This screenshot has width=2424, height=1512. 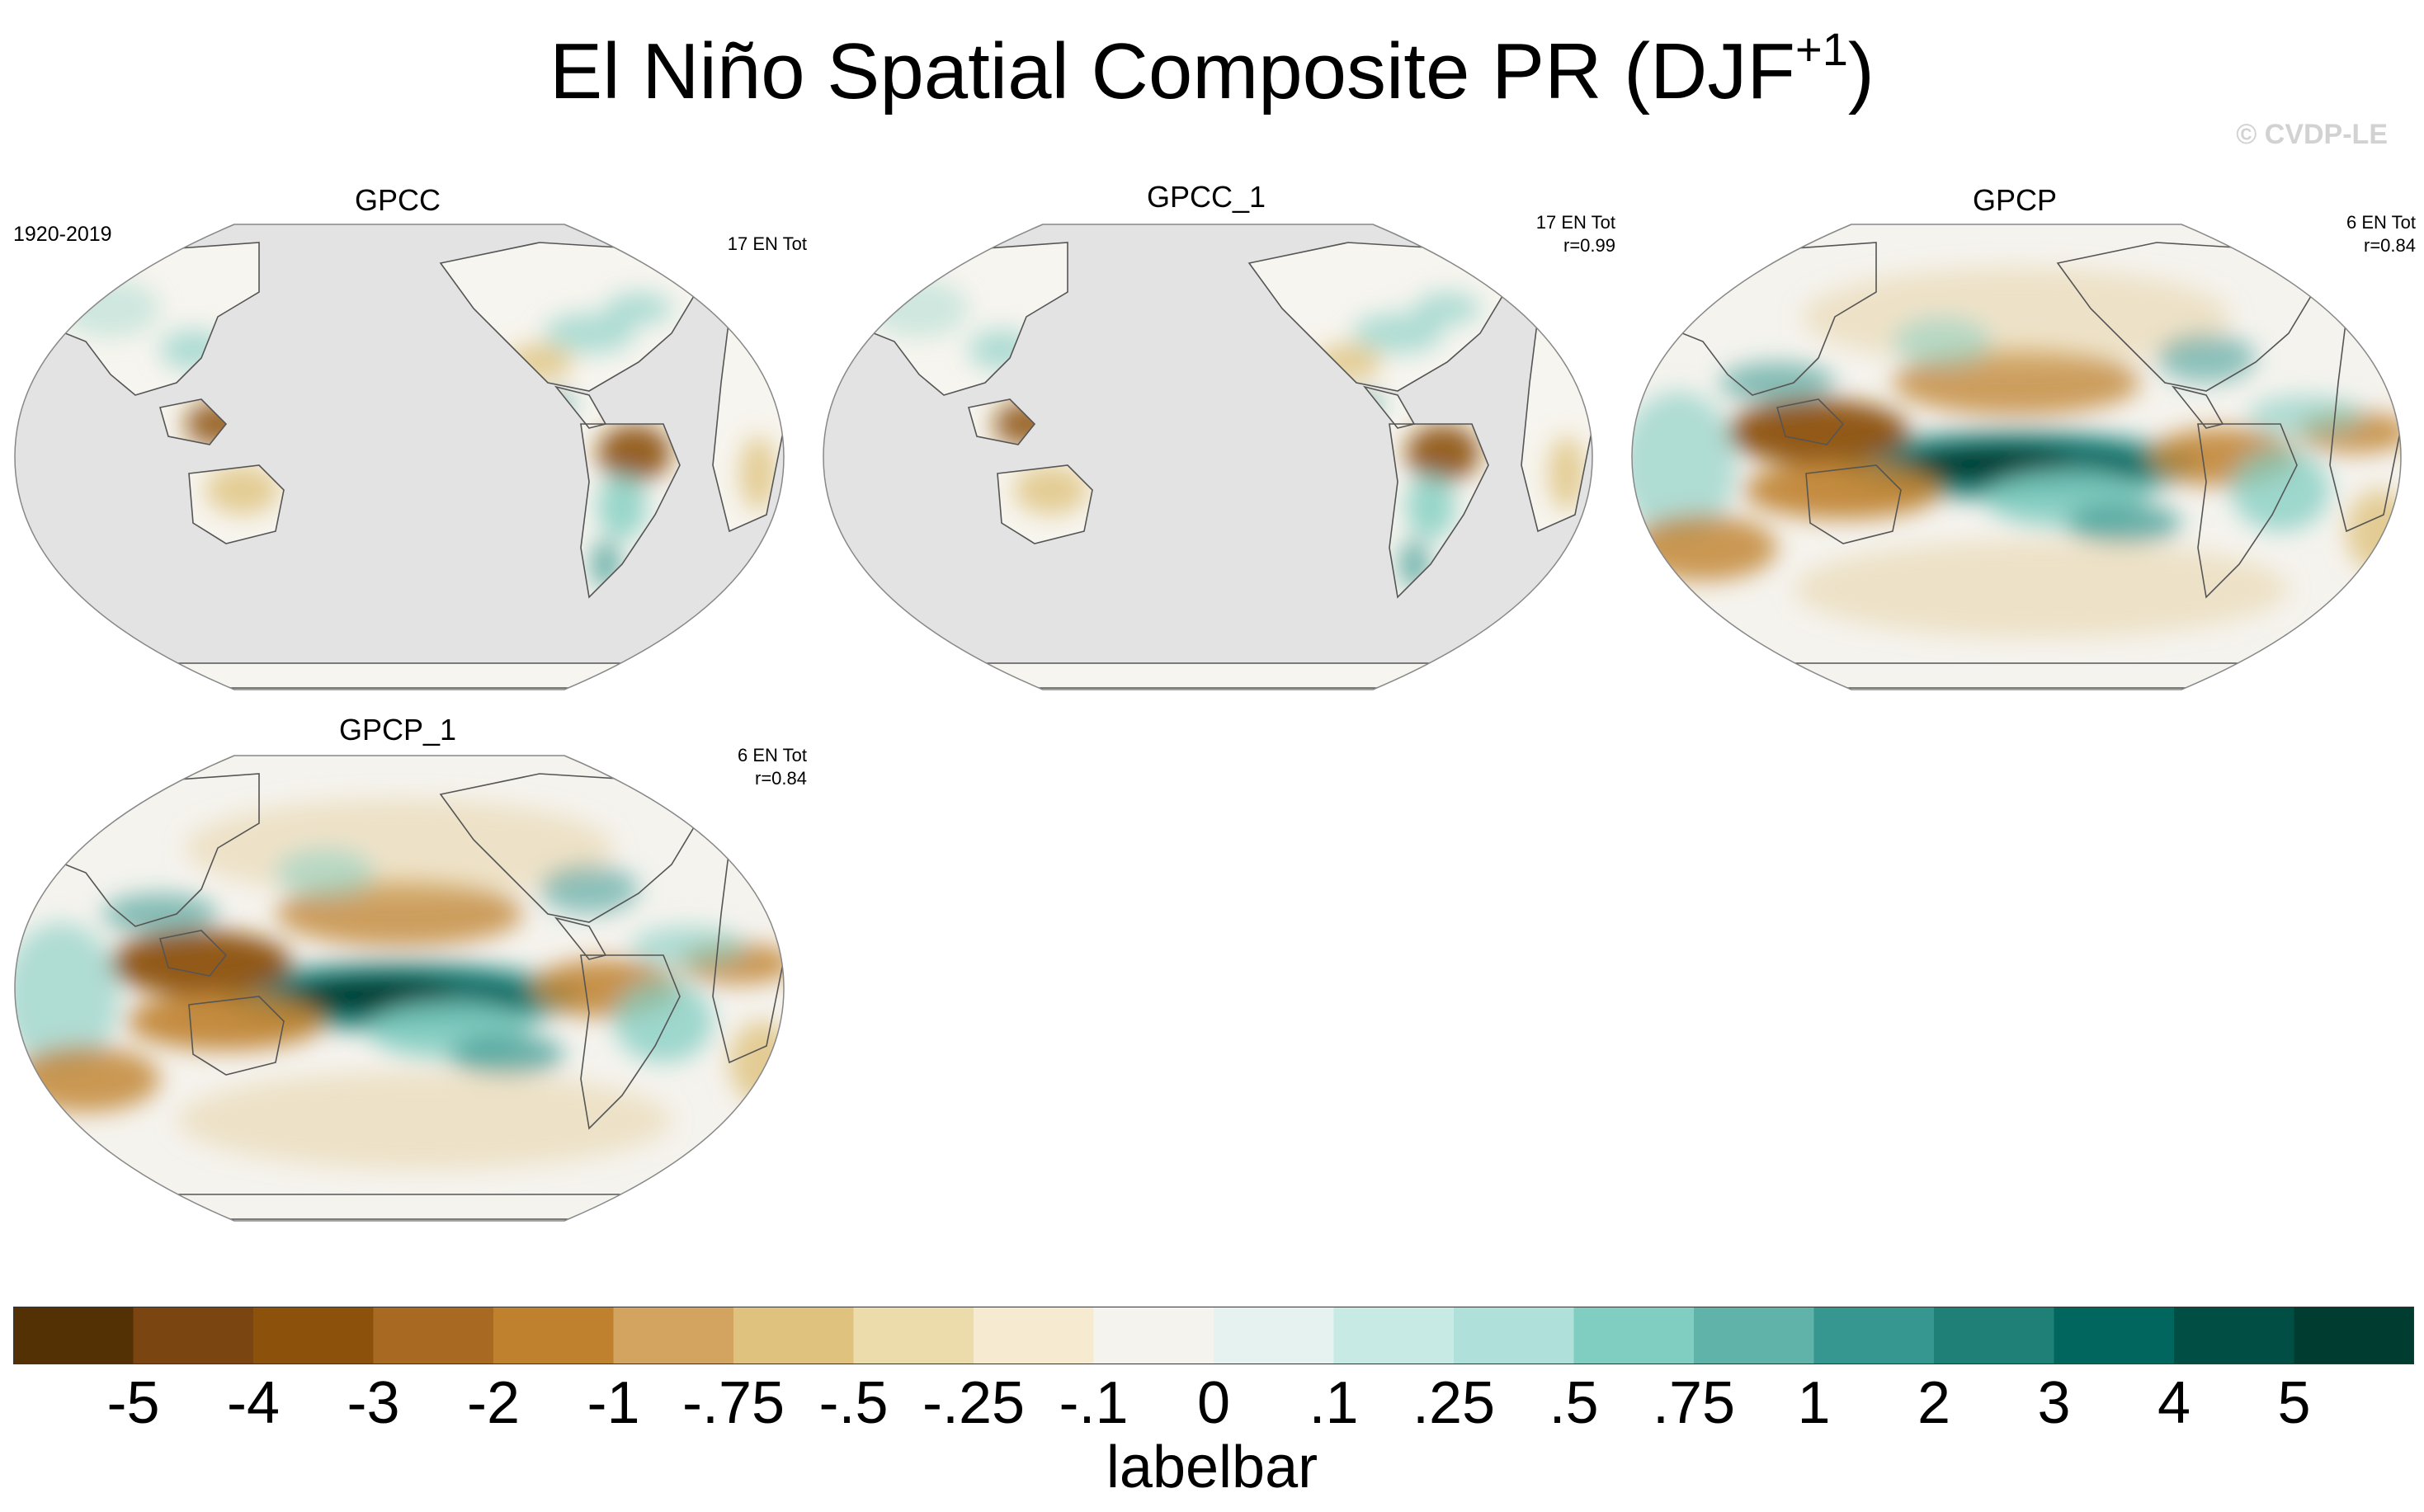 What do you see at coordinates (2015, 200) in the screenshot?
I see `panel-title-gpcp: GPCP` at bounding box center [2015, 200].